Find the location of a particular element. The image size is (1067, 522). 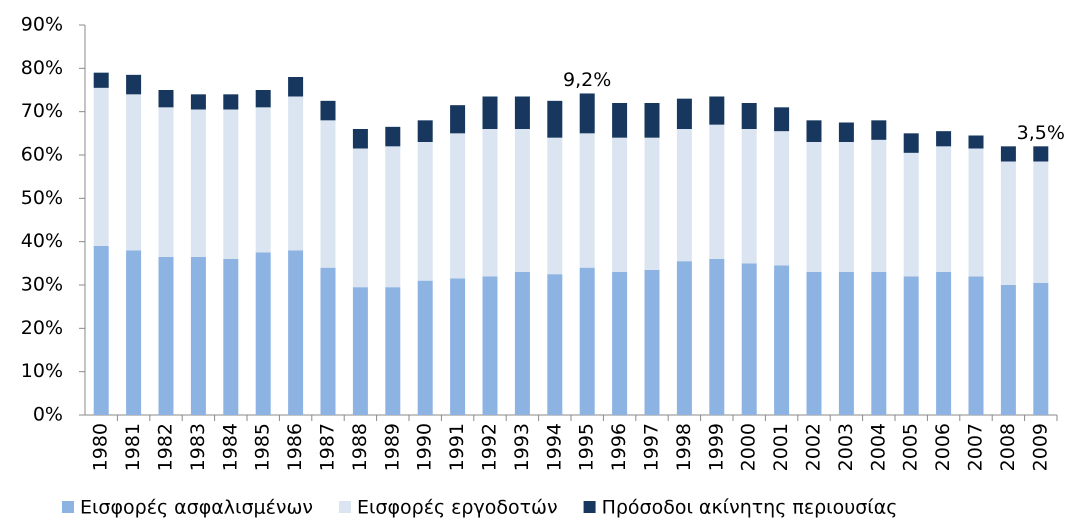

x-tick-label: 2001 is located at coordinates (781, 447).